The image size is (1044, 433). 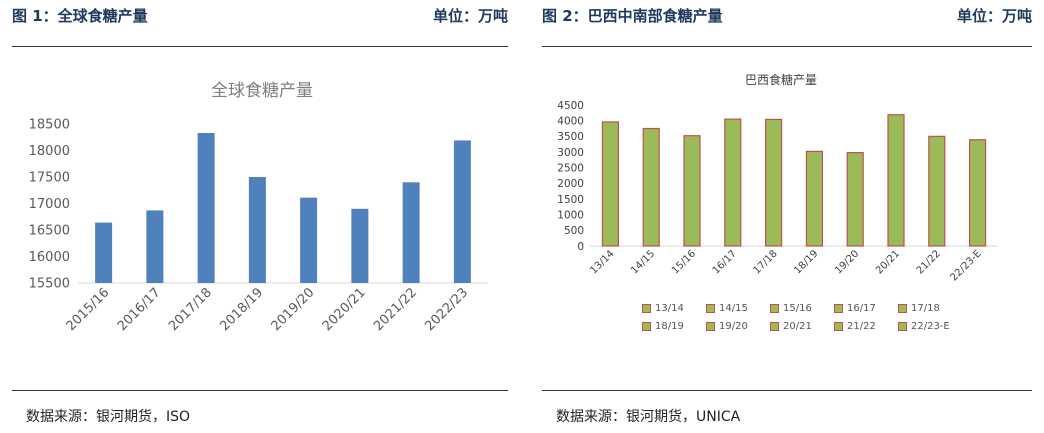 I want to click on x-tick-label: 18/19, so click(x=806, y=262).